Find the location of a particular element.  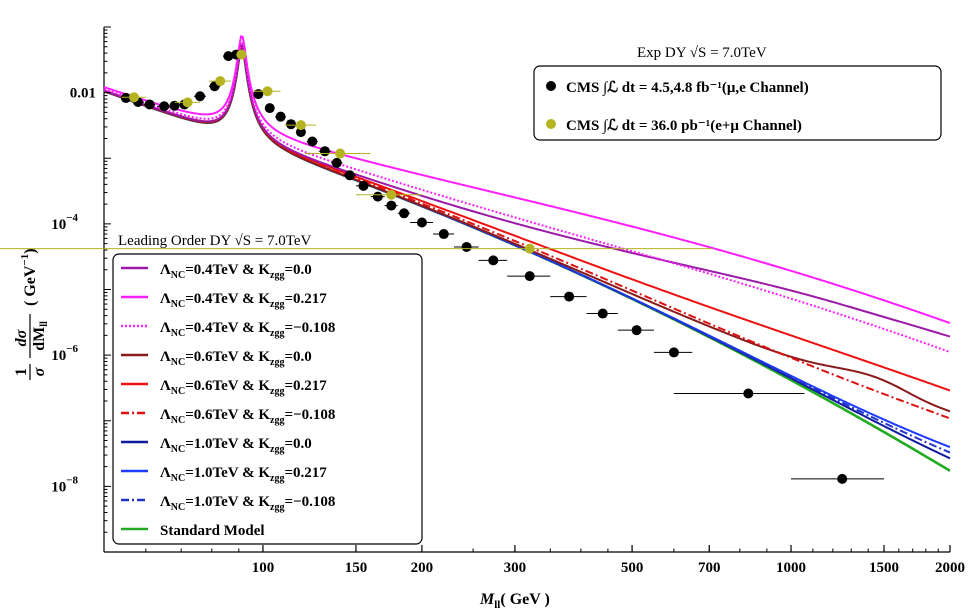

legend-label-8: ΛNC=1.0TeV & Kzgg=0.217 is located at coordinates (243, 474).